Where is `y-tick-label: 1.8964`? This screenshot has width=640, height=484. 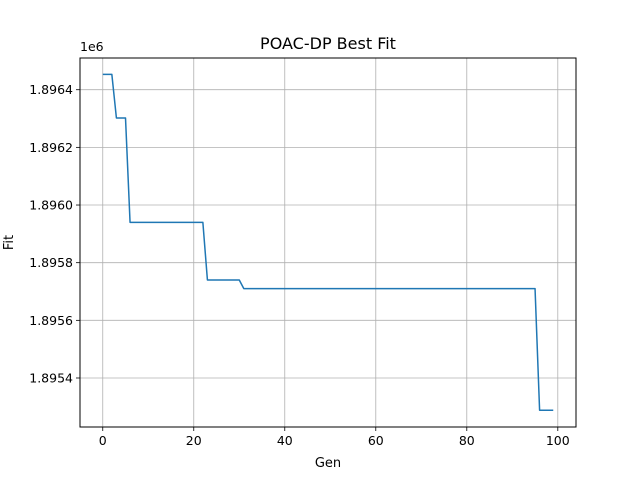 y-tick-label: 1.8964 is located at coordinates (51, 89).